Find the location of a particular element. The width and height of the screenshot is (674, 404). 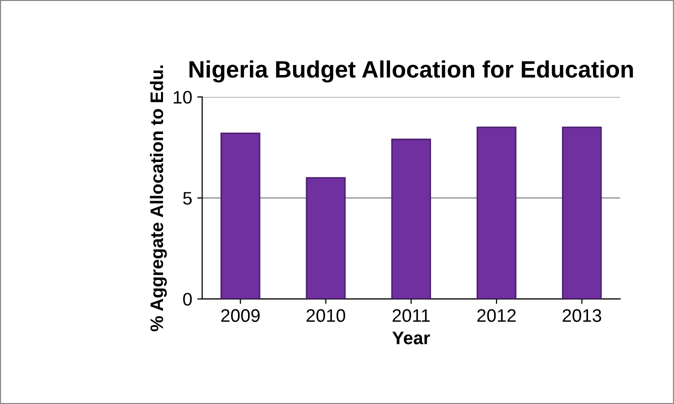

x-tick-label: 2012 is located at coordinates (496, 315).